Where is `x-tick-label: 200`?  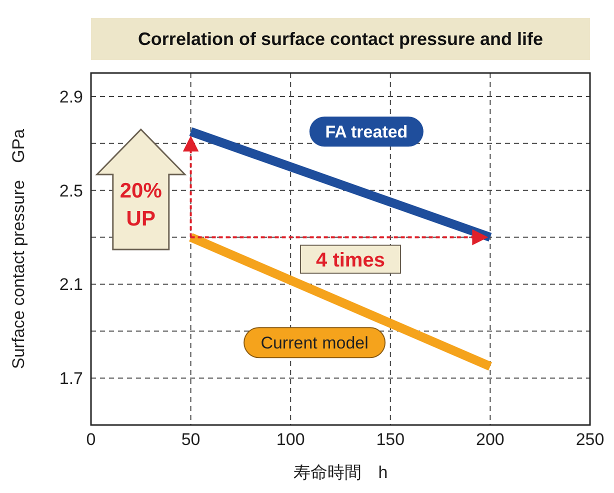 x-tick-label: 200 is located at coordinates (490, 440).